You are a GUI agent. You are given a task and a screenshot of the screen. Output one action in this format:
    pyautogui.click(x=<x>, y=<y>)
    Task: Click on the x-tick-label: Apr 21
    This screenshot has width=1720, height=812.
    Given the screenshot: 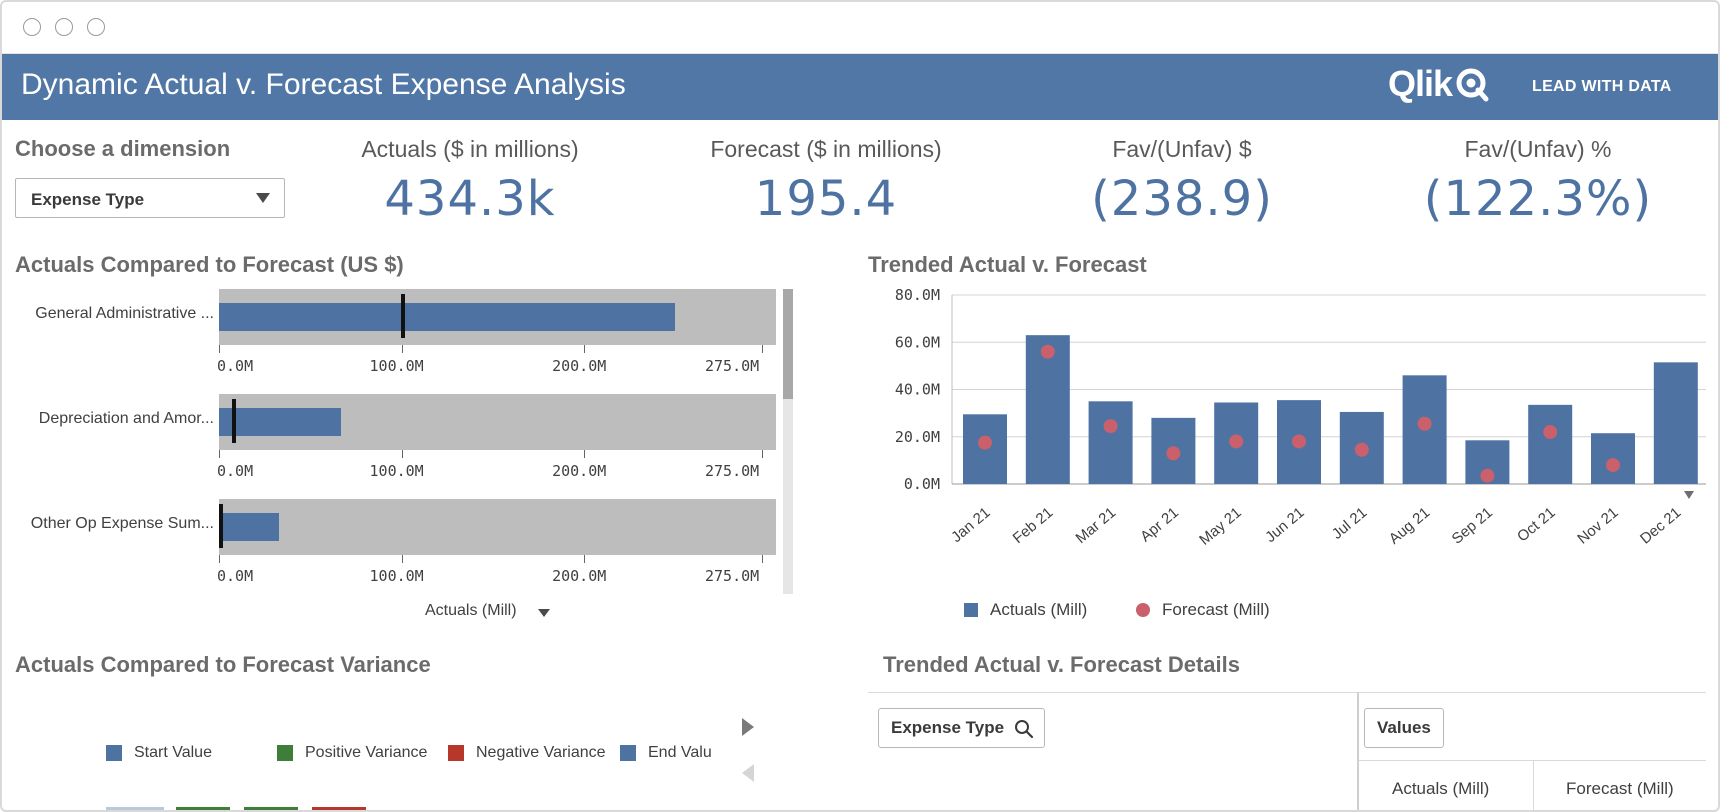 What is the action you would take?
    pyautogui.click(x=1159, y=524)
    